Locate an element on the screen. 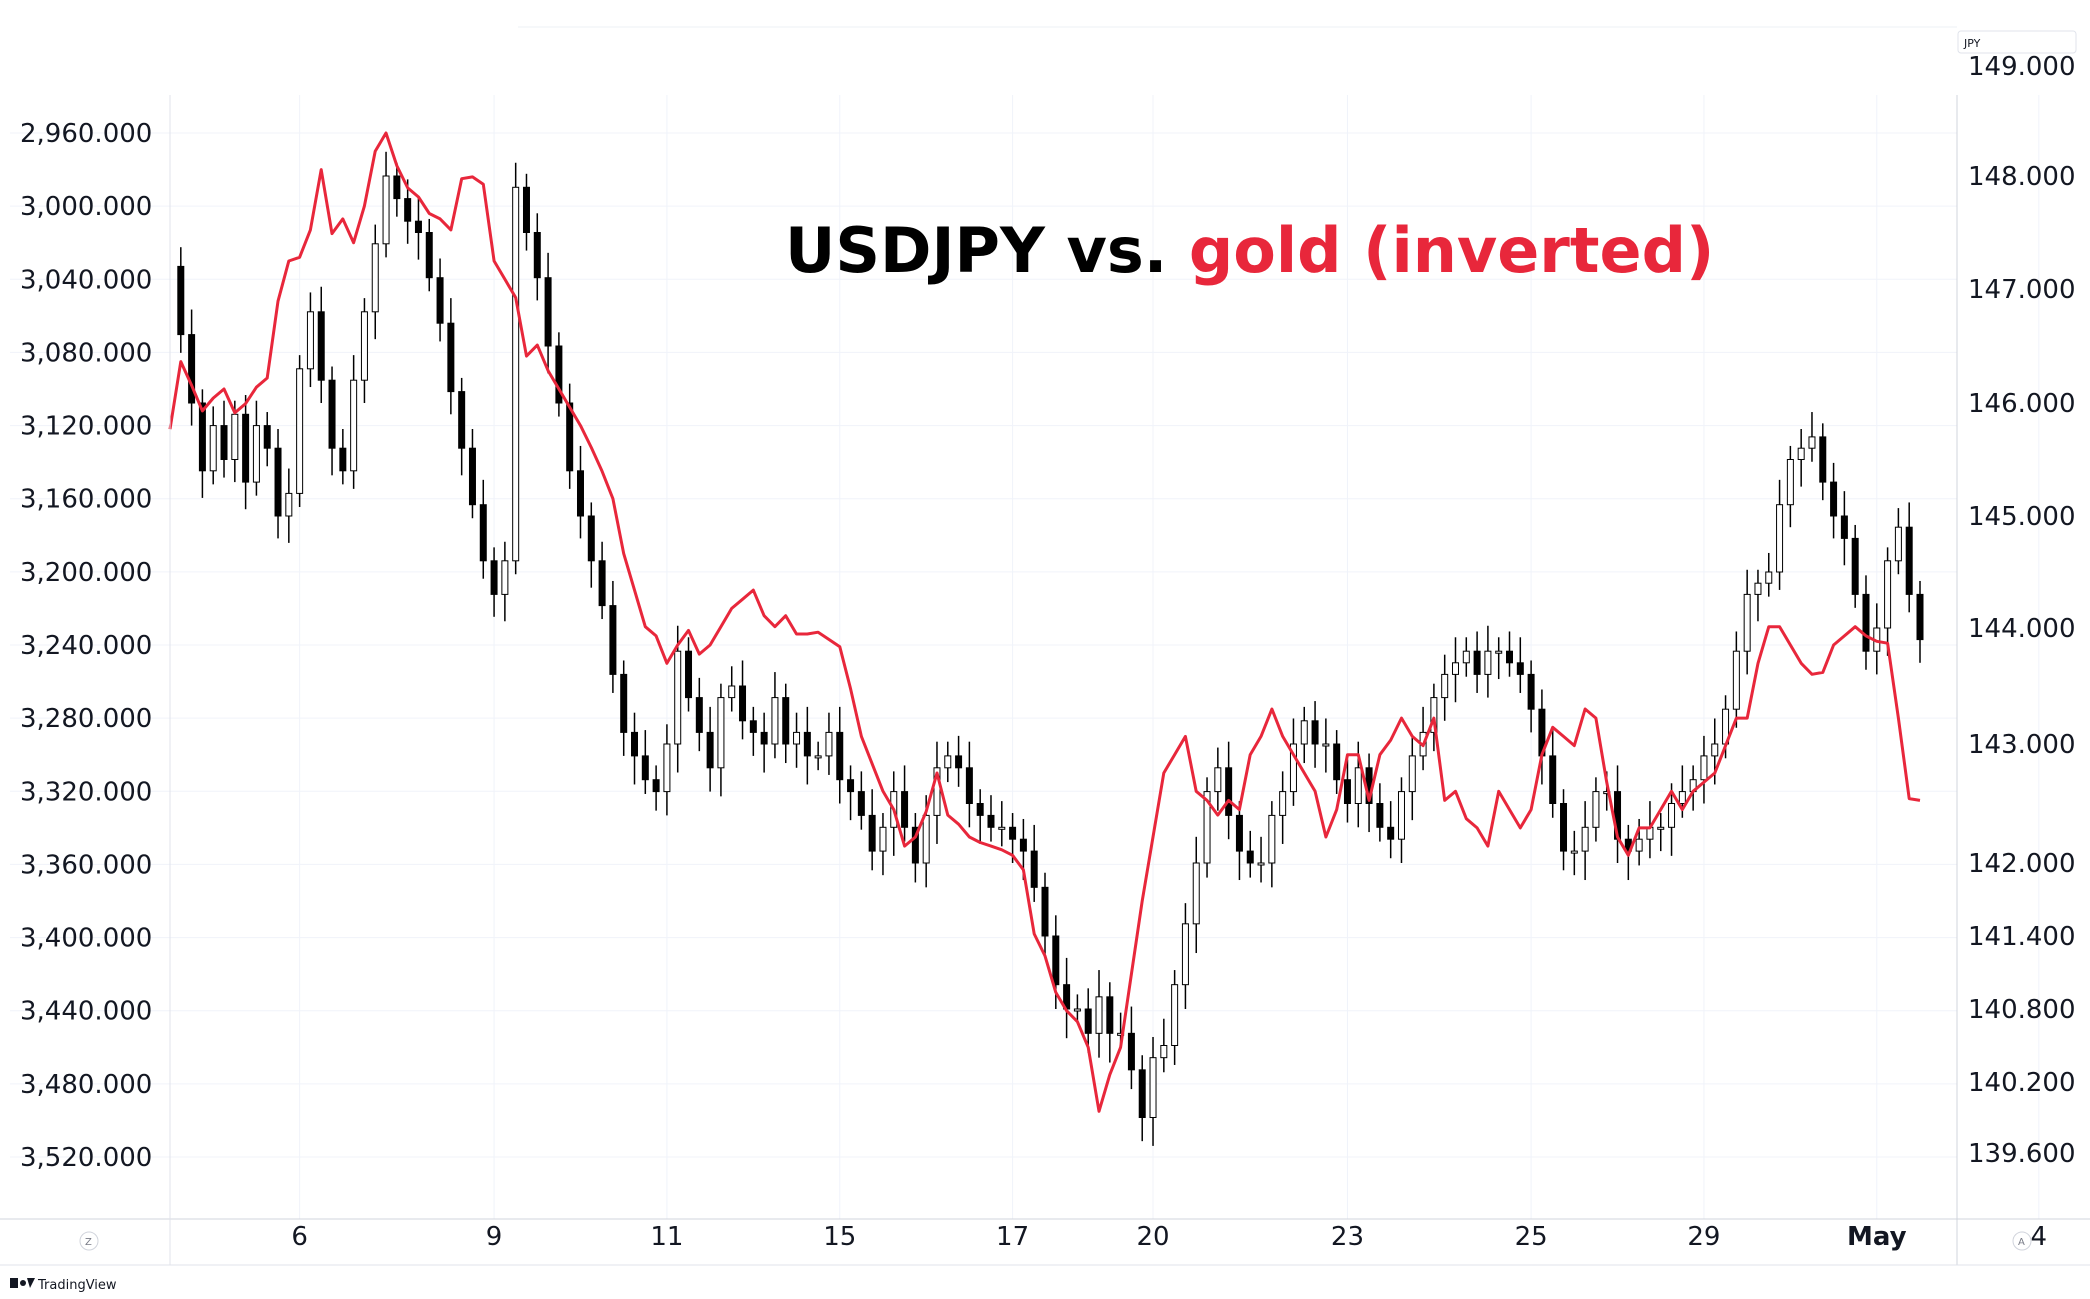 The height and width of the screenshot is (1299, 2090). right-tick-label: 142.000 is located at coordinates (2022, 864).